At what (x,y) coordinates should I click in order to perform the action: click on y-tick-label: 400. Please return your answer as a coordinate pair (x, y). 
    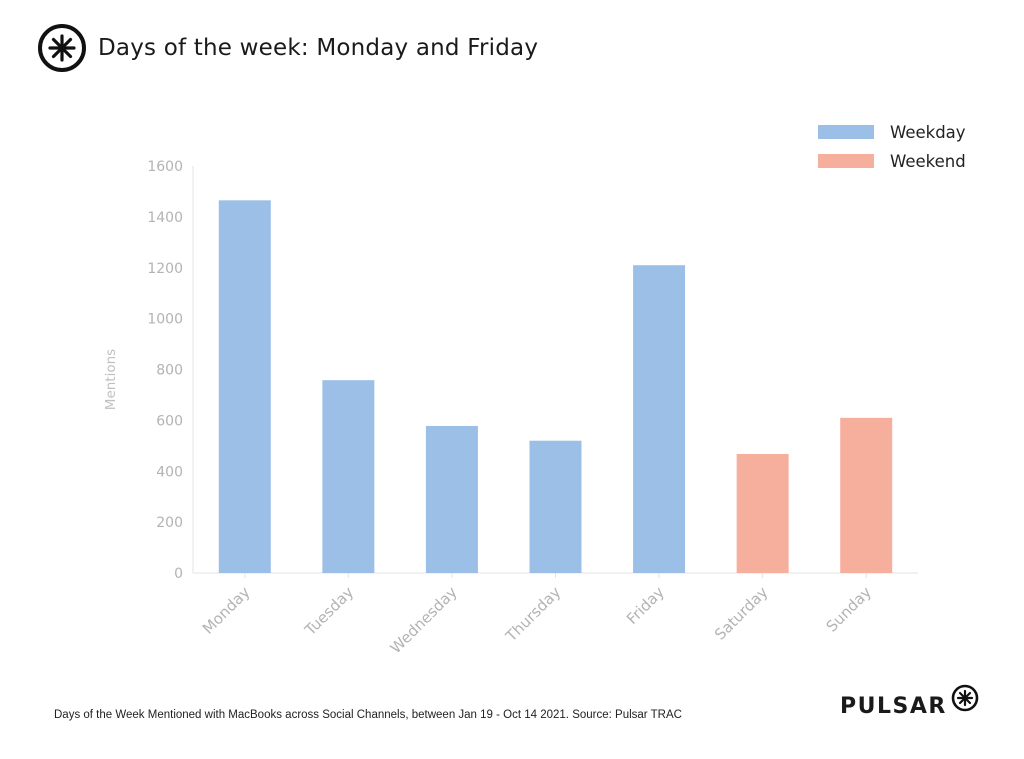
    Looking at the image, I should click on (169, 472).